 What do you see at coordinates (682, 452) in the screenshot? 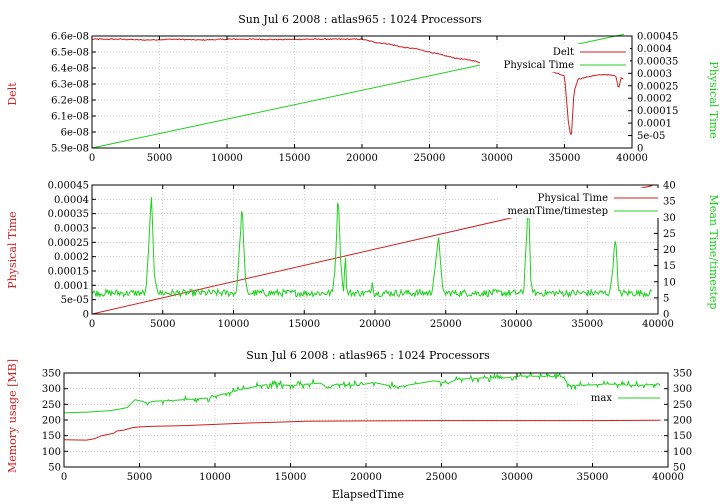
I see `y2-tick-label: 100` at bounding box center [682, 452].